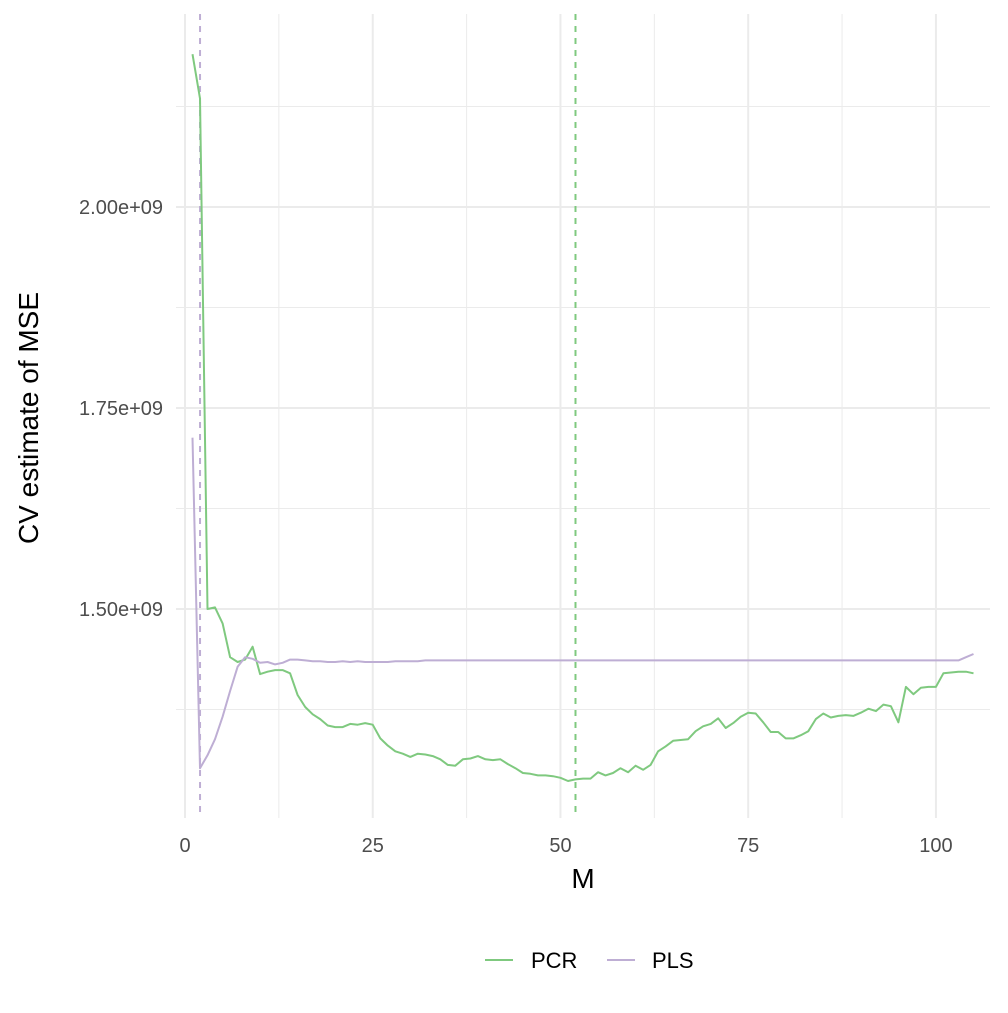 The image size is (1008, 1013). I want to click on y-tick-label: 1.50e+09, so click(121, 610).